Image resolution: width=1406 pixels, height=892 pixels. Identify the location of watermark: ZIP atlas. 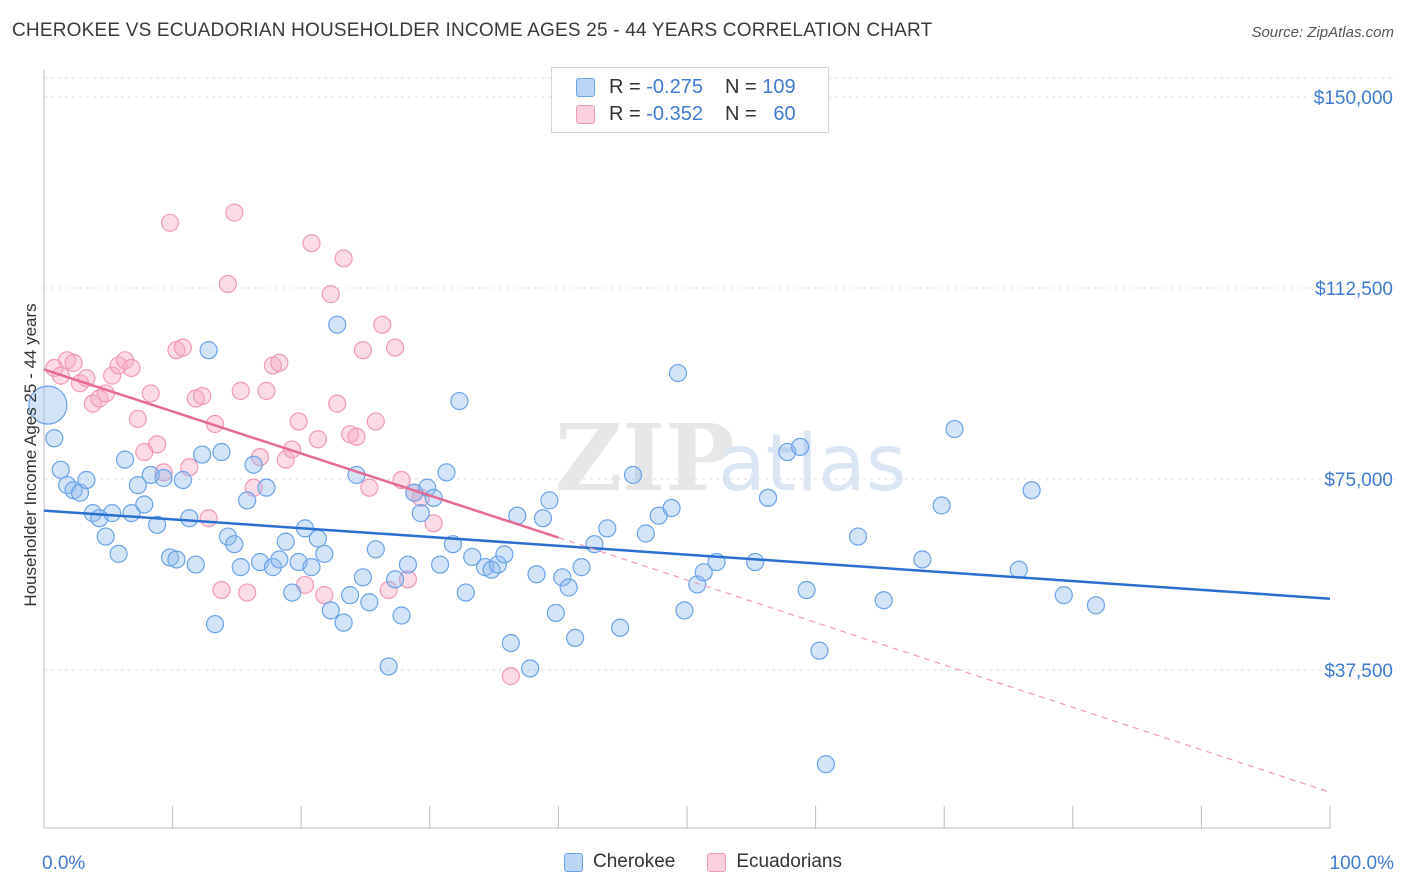
(731, 458).